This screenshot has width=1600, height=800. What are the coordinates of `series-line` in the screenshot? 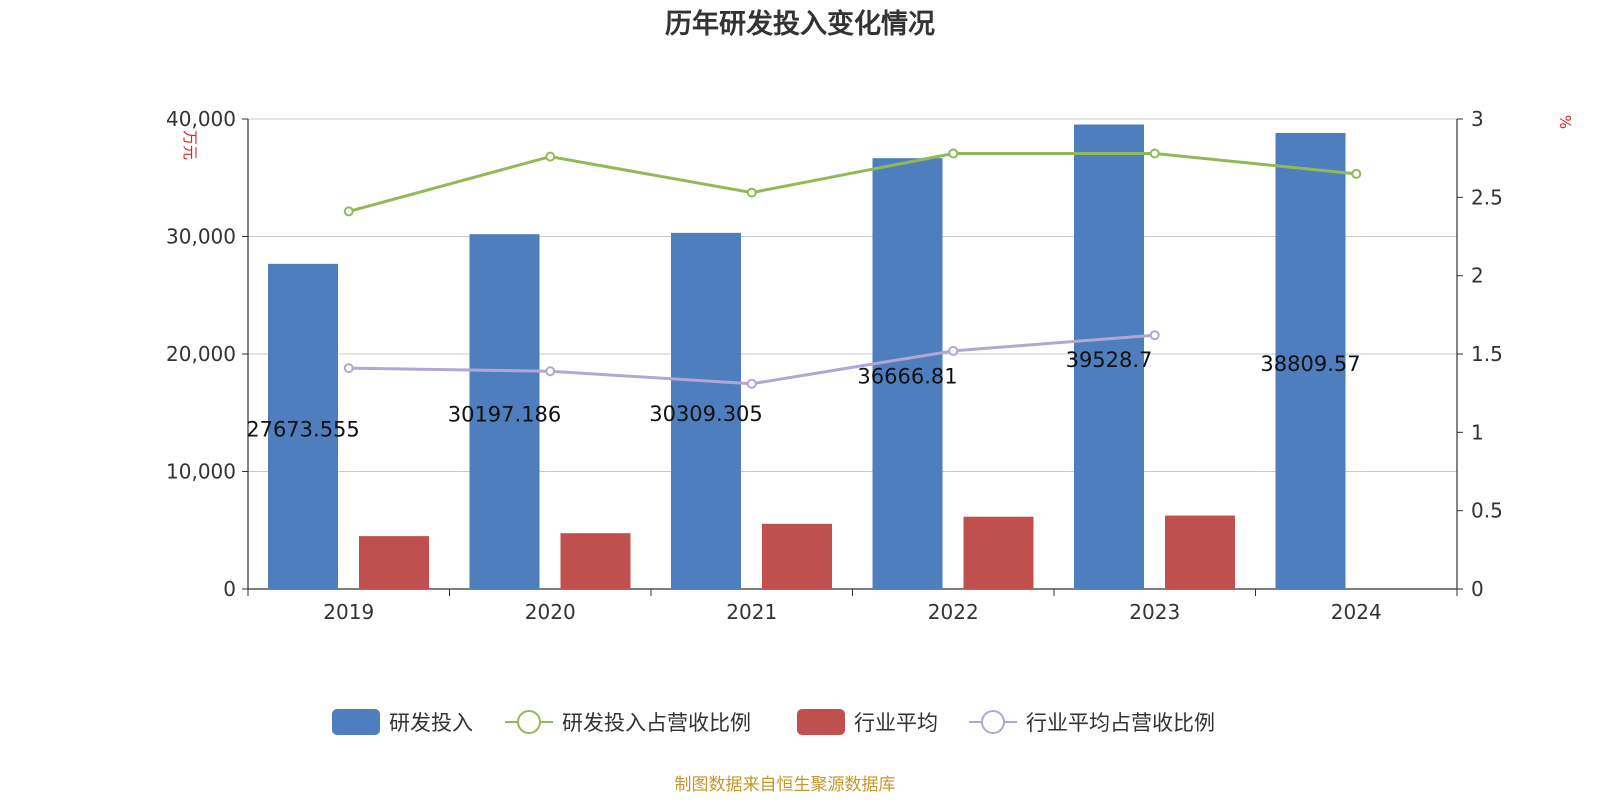 It's located at (852, 182).